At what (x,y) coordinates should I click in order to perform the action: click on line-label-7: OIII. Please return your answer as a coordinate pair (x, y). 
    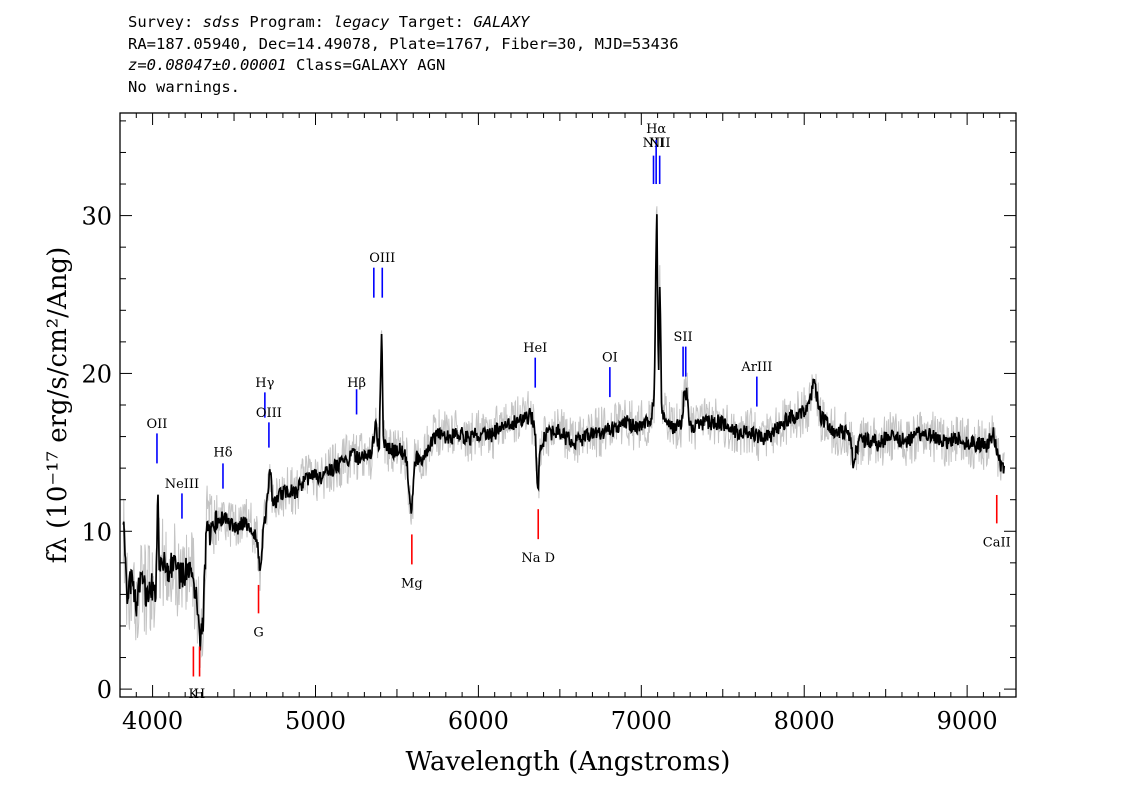
    Looking at the image, I should click on (382, 258).